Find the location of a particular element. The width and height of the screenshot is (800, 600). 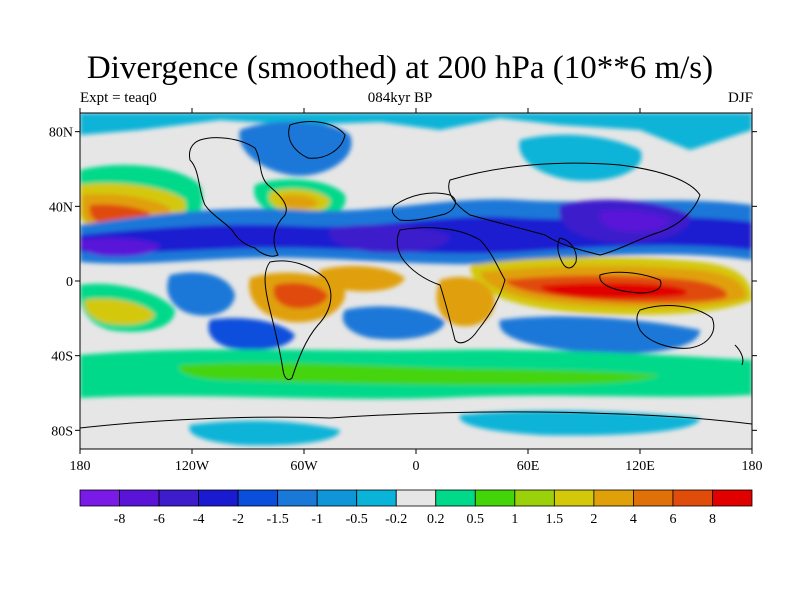

coastline-antarctica is located at coordinates (416, 420).